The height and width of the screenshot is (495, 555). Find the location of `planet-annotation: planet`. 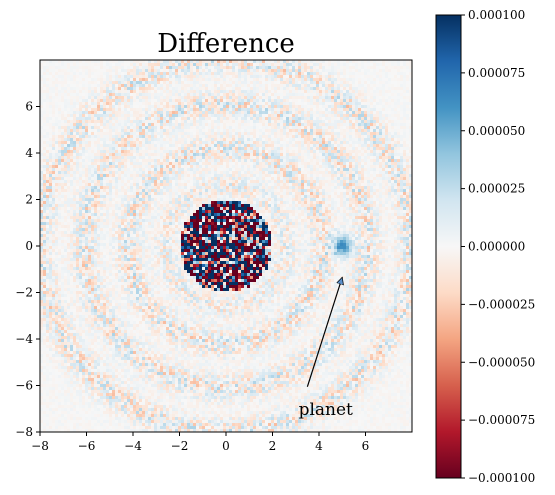

planet-annotation: planet is located at coordinates (326, 348).